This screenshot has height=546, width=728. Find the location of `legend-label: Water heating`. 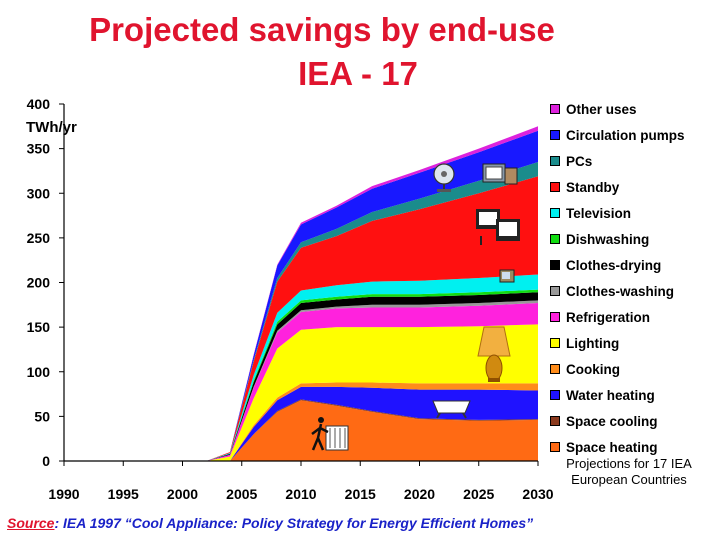

legend-label: Water heating is located at coordinates (610, 395).